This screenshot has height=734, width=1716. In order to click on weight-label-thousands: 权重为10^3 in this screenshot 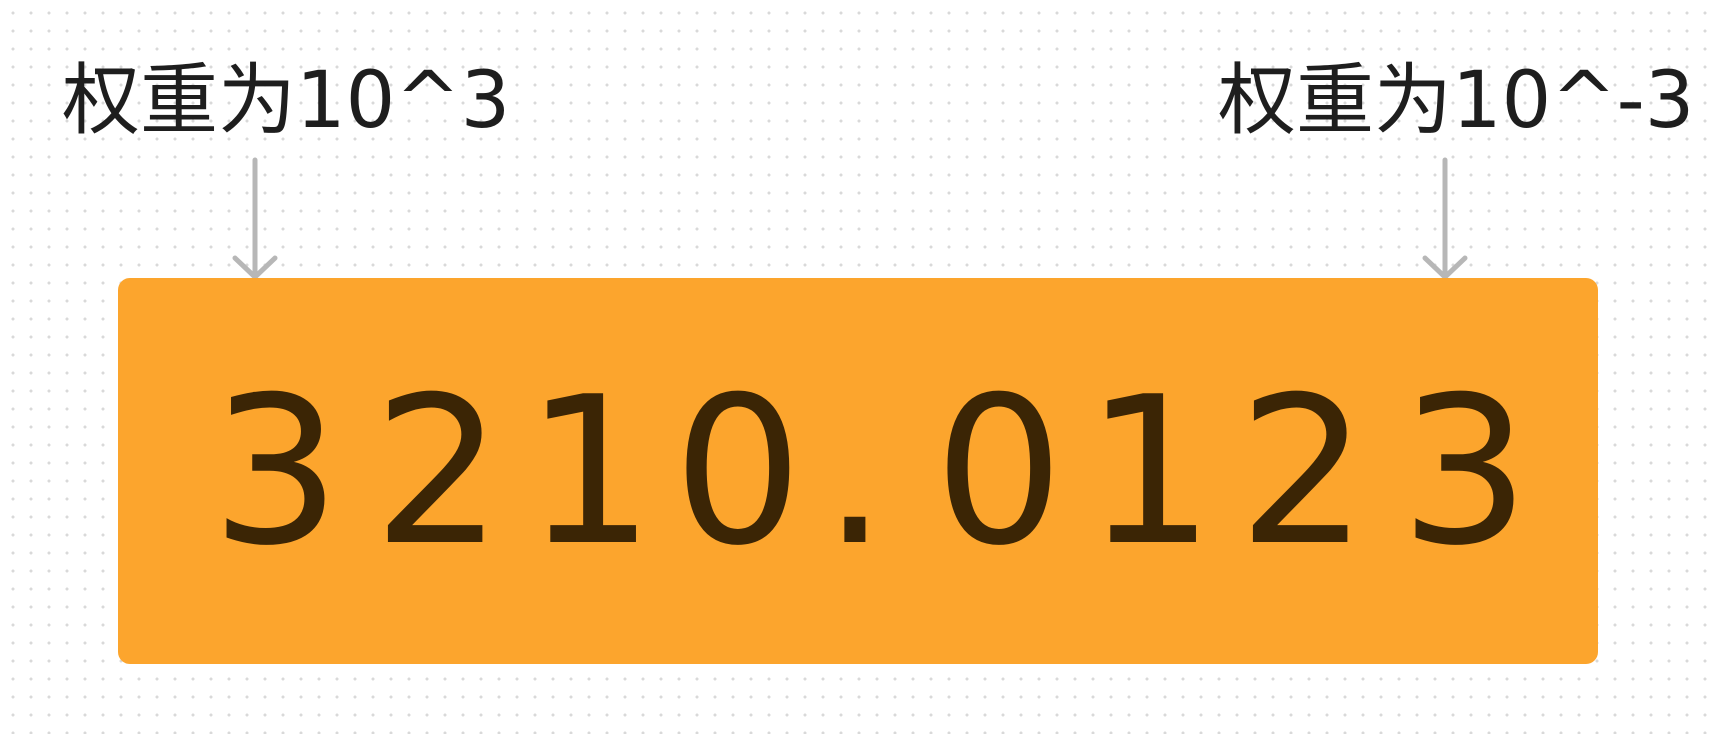, I will do `click(286, 101)`.